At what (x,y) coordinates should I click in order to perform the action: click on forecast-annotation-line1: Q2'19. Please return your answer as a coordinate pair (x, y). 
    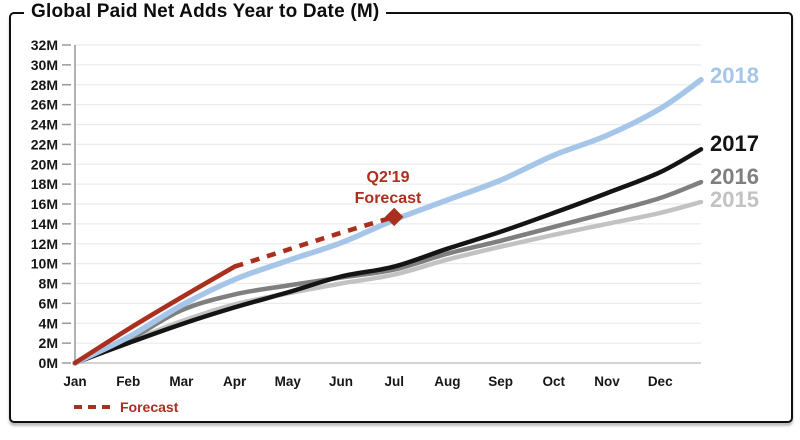
    Looking at the image, I should click on (388, 177).